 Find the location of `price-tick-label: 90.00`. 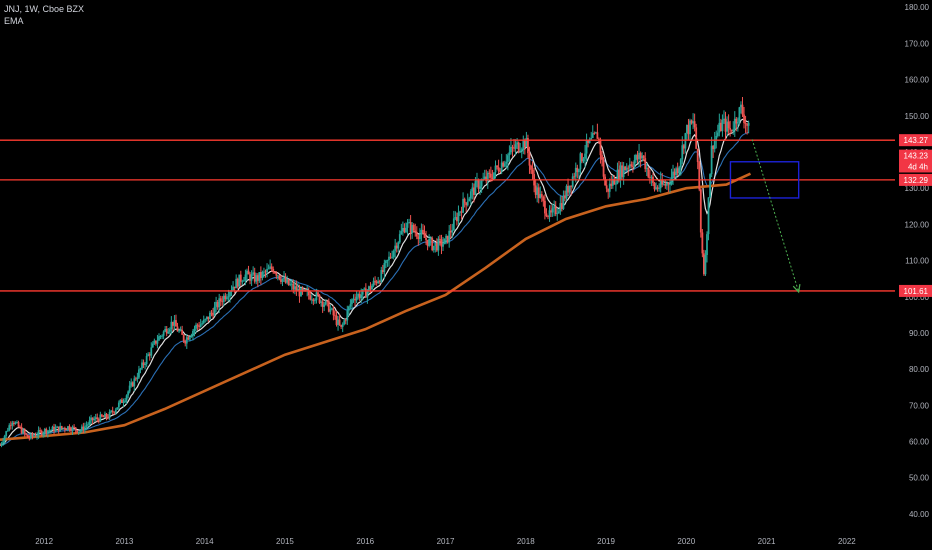

price-tick-label: 90.00 is located at coordinates (919, 333).